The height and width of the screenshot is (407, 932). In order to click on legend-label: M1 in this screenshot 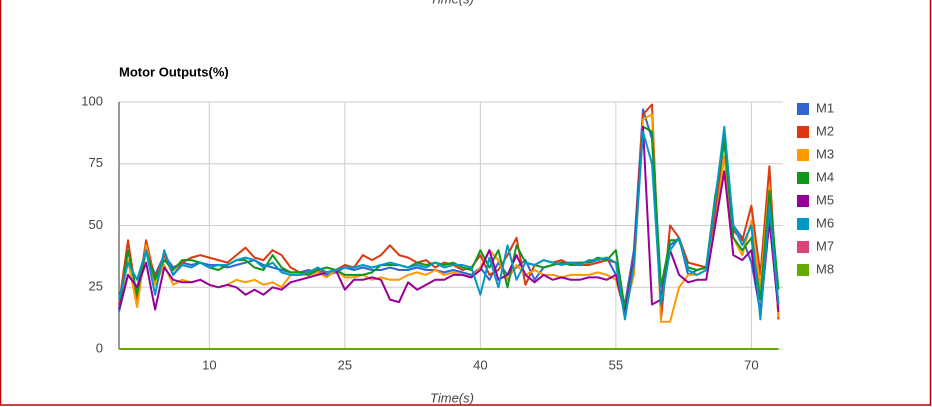, I will do `click(825, 107)`.